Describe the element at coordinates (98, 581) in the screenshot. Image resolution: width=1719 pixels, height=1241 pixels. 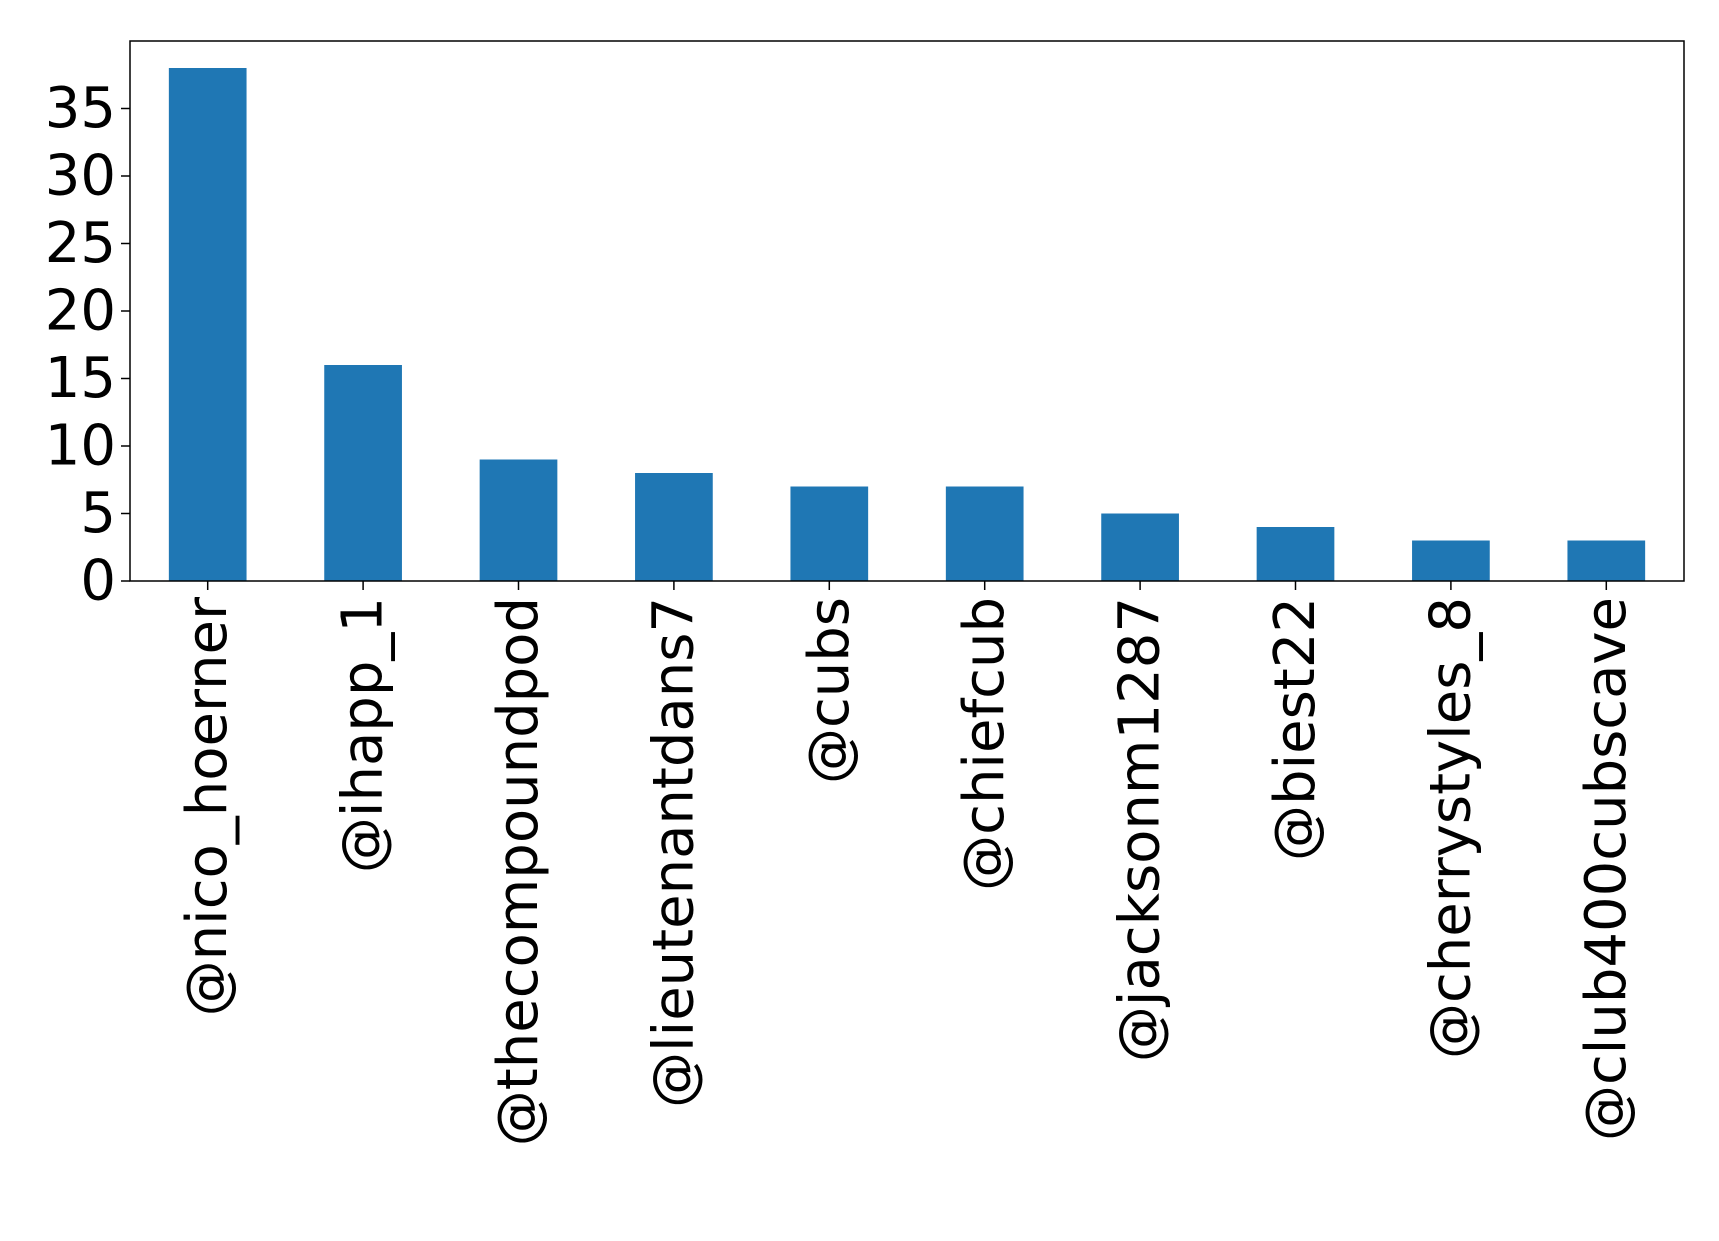
I see `y-tick-label-0: 0` at that location.